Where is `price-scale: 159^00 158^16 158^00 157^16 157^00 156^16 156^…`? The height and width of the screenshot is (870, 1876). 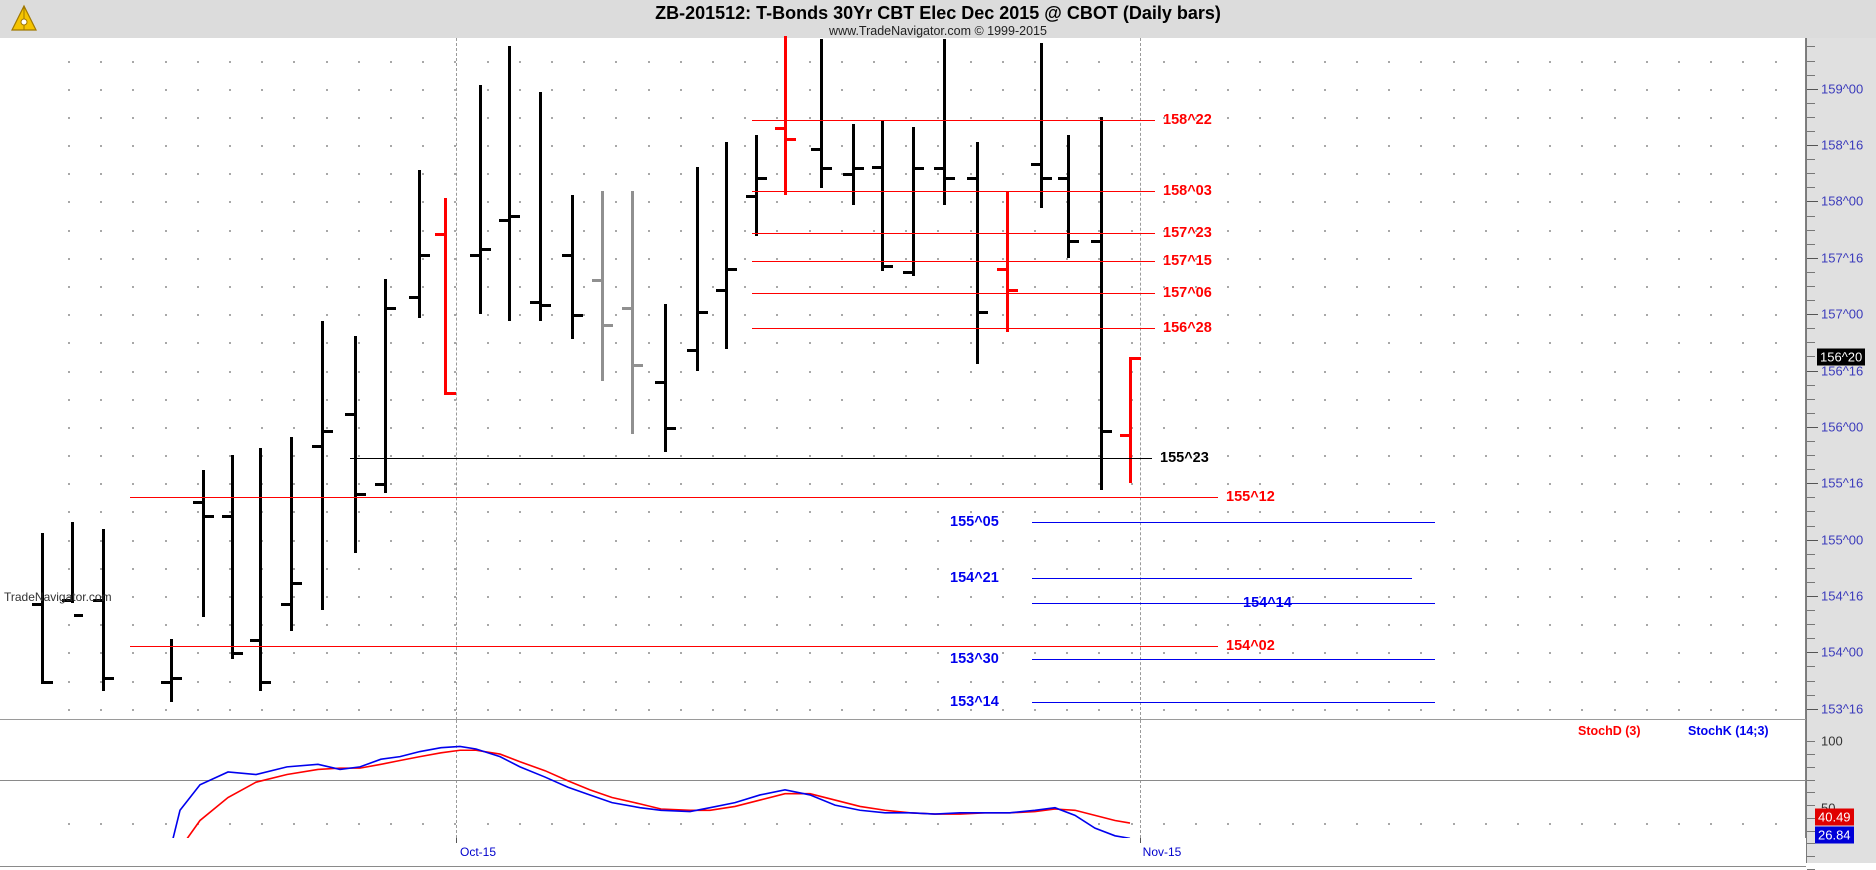
price-scale: 159^00 158^16 158^00 157^16 157^00 156^16 156^… is located at coordinates (1841, 454).